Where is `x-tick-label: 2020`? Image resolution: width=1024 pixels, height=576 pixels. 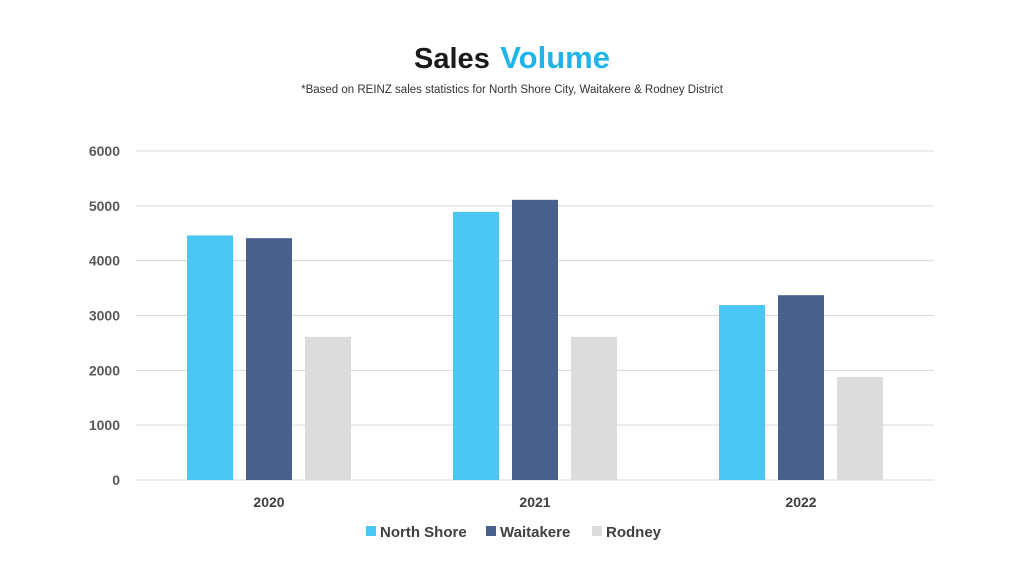 x-tick-label: 2020 is located at coordinates (268, 502).